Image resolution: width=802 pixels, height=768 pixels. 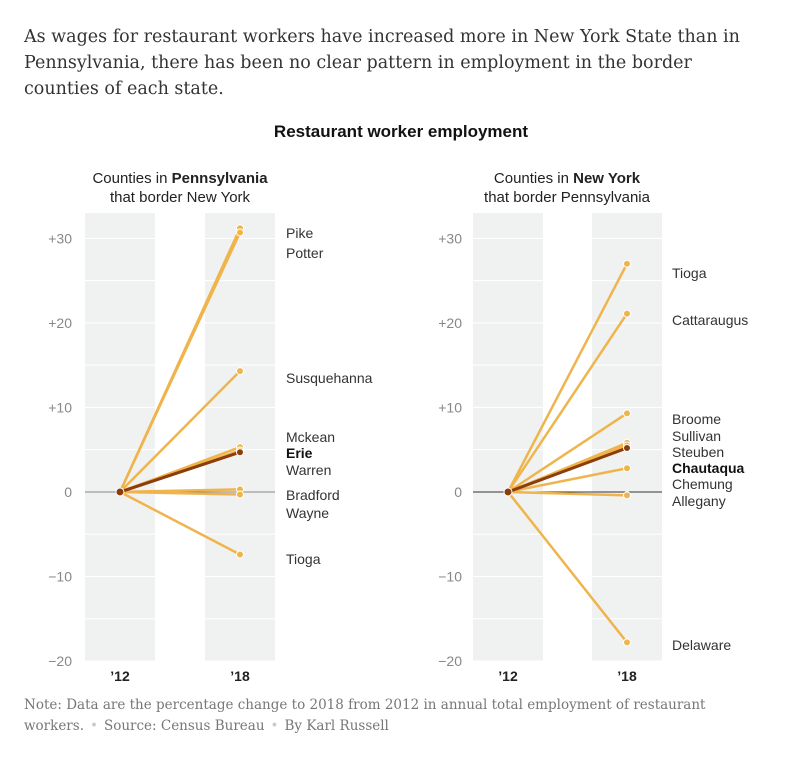 I want to click on county-label: Bradford, so click(x=313, y=495).